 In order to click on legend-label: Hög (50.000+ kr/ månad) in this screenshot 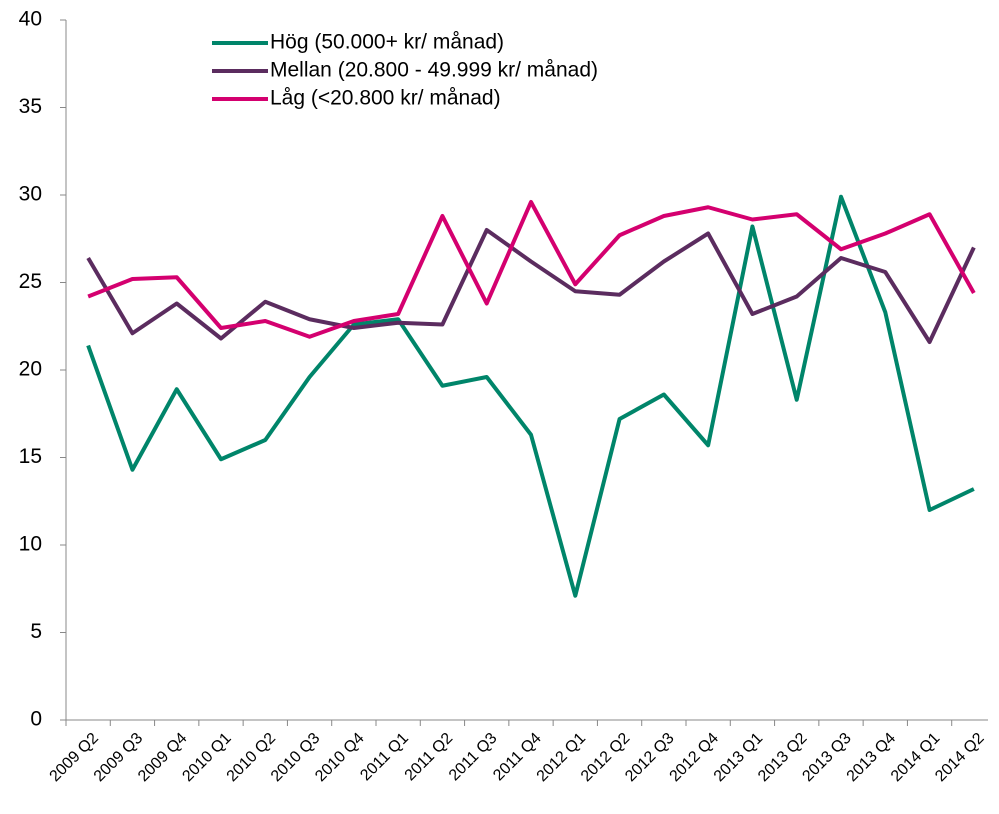, I will do `click(387, 42)`.